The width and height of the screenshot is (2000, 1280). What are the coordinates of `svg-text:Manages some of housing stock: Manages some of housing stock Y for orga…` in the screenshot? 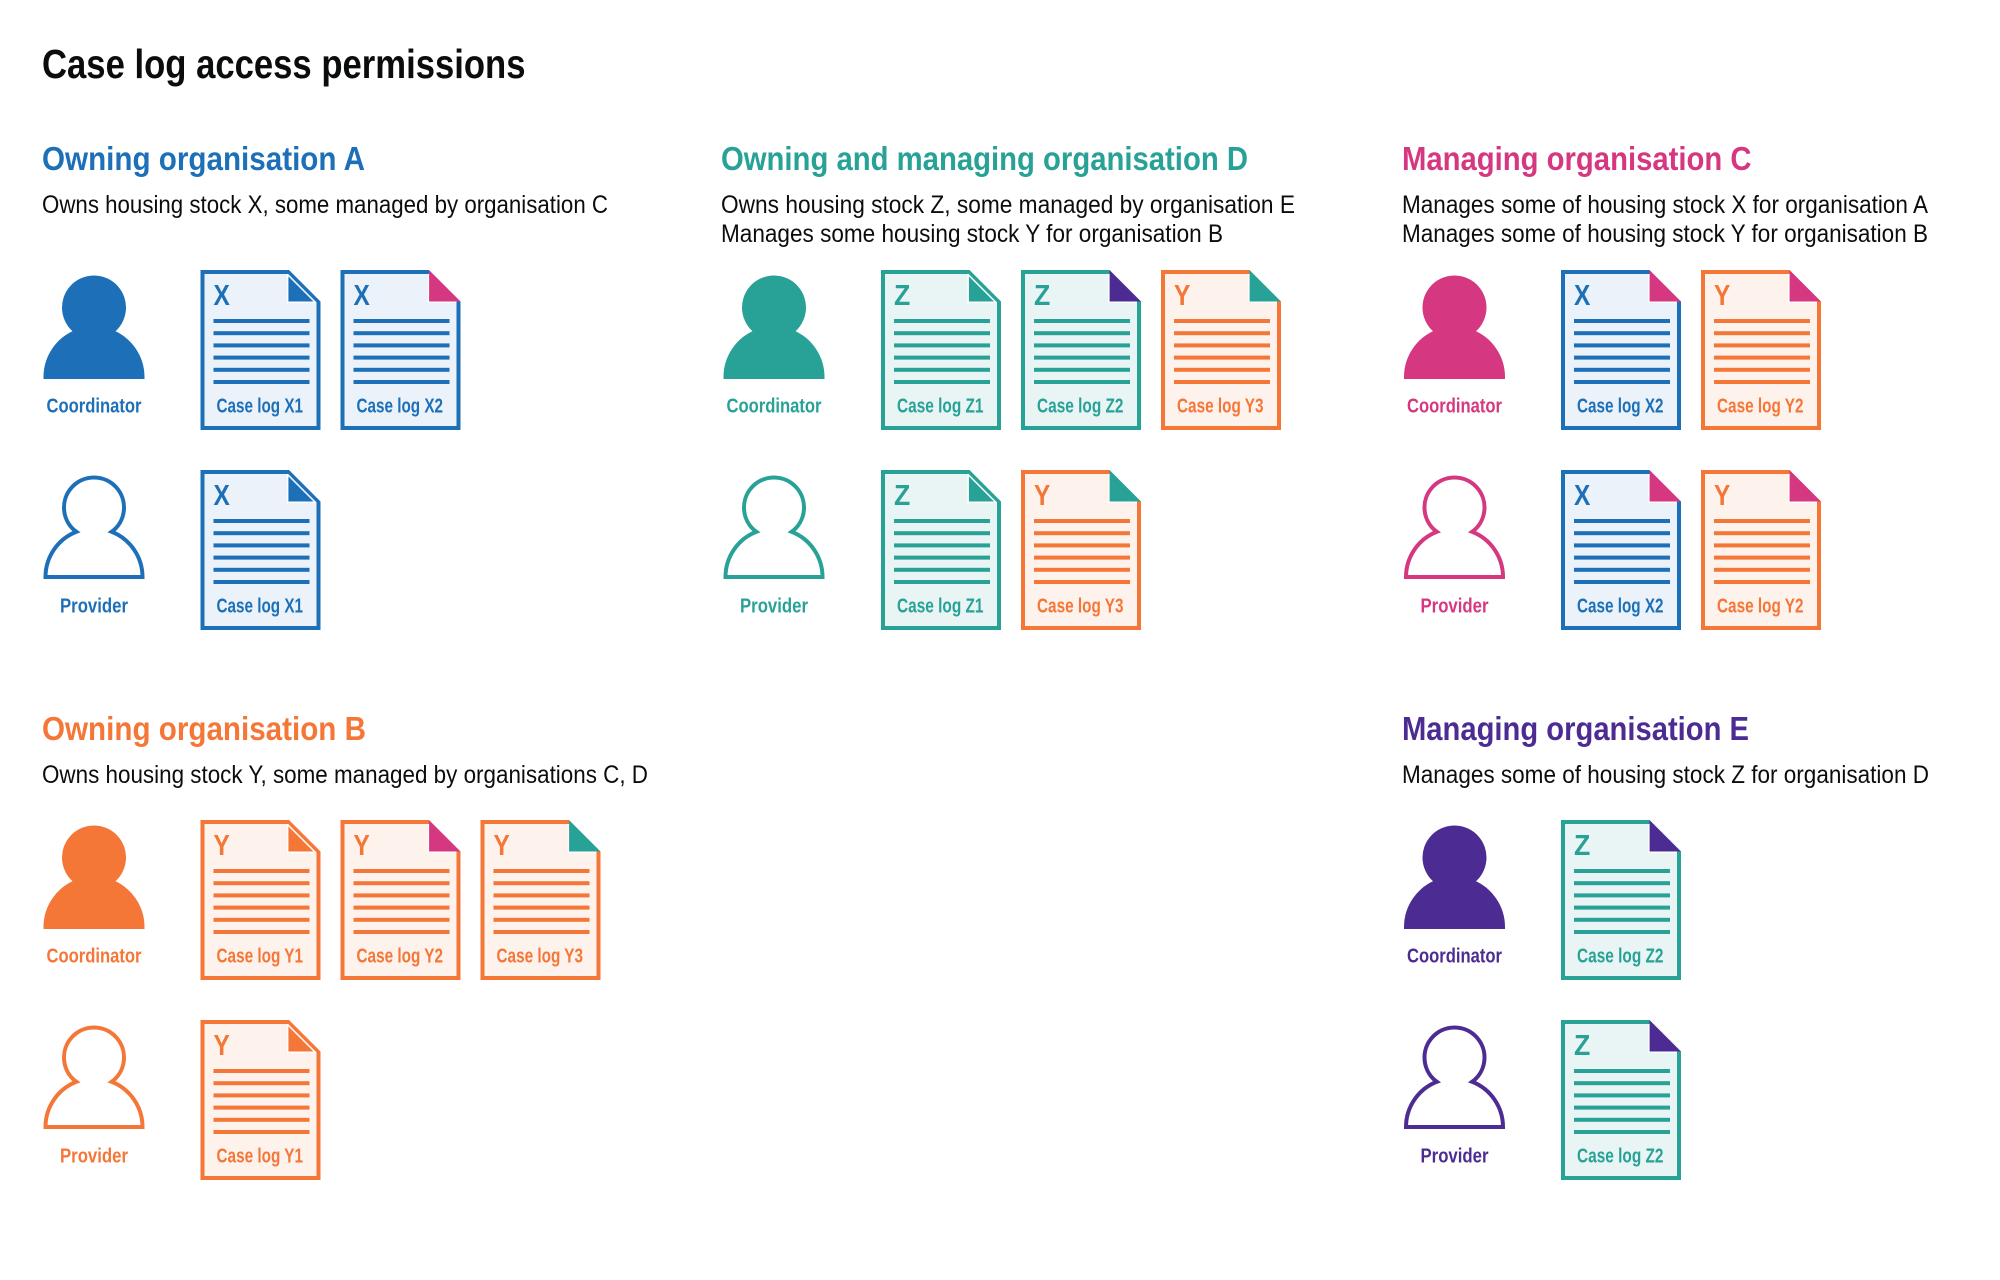 It's located at (1665, 234).